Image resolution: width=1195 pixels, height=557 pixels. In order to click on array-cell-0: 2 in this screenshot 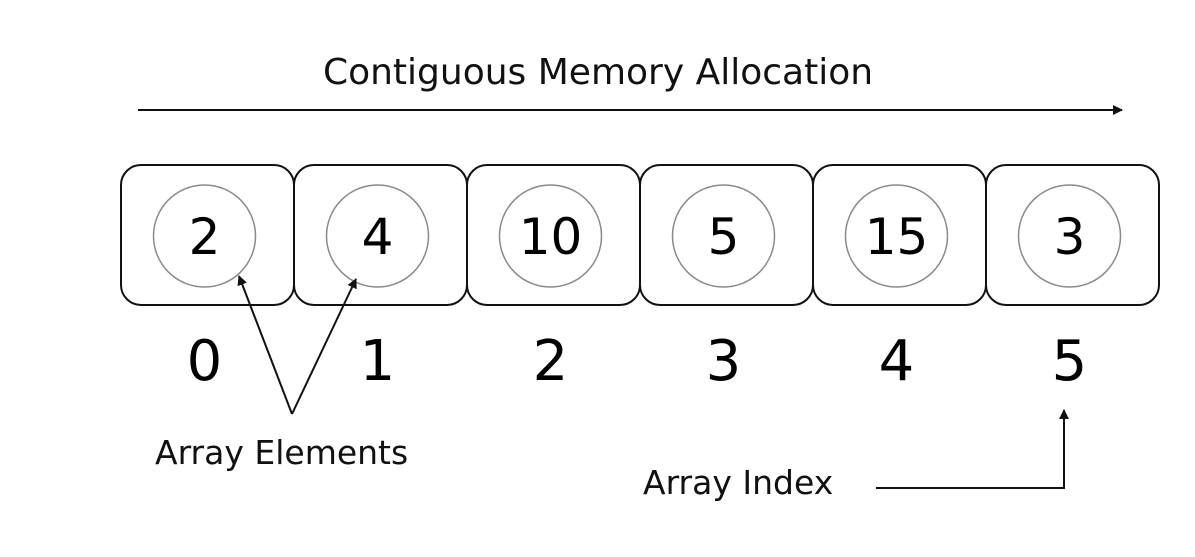, I will do `click(207, 235)`.